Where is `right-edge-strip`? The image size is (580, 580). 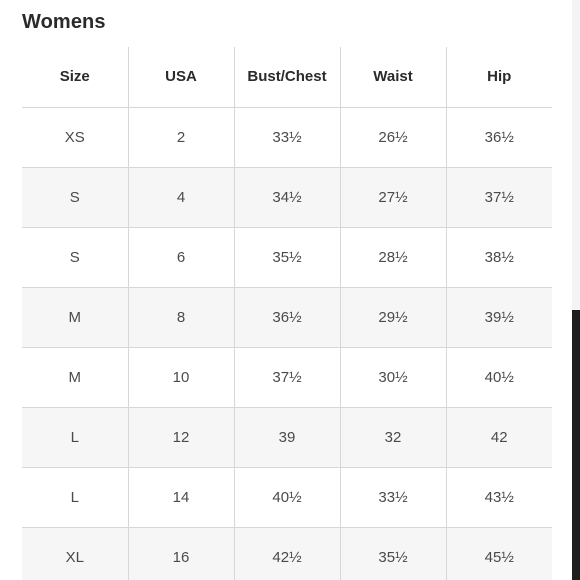
right-edge-strip is located at coordinates (576, 290).